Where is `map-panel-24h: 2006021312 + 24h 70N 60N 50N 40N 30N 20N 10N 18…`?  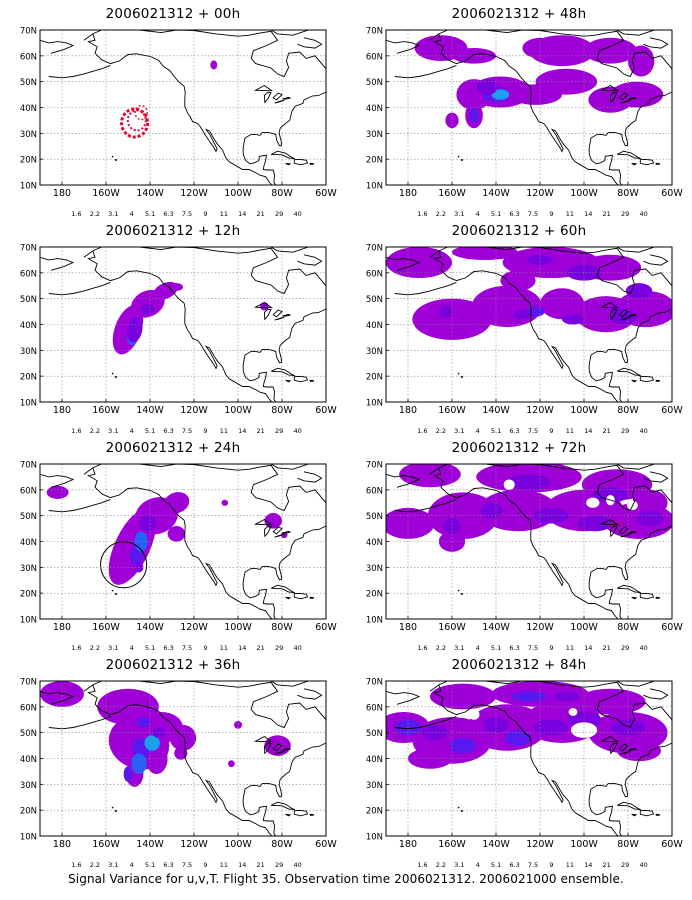
map-panel-24h: 2006021312 + 24h 70N 60N 50N 40N 30N 20N 10N 18… is located at coordinates (173, 543).